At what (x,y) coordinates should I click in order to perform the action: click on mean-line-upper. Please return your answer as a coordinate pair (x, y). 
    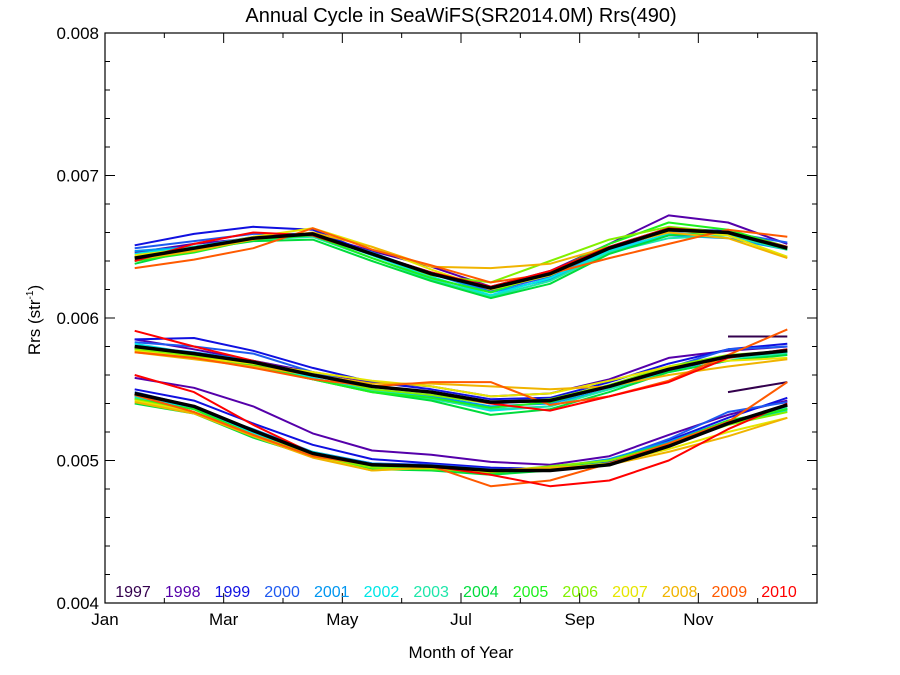
    Looking at the image, I should click on (461, 258).